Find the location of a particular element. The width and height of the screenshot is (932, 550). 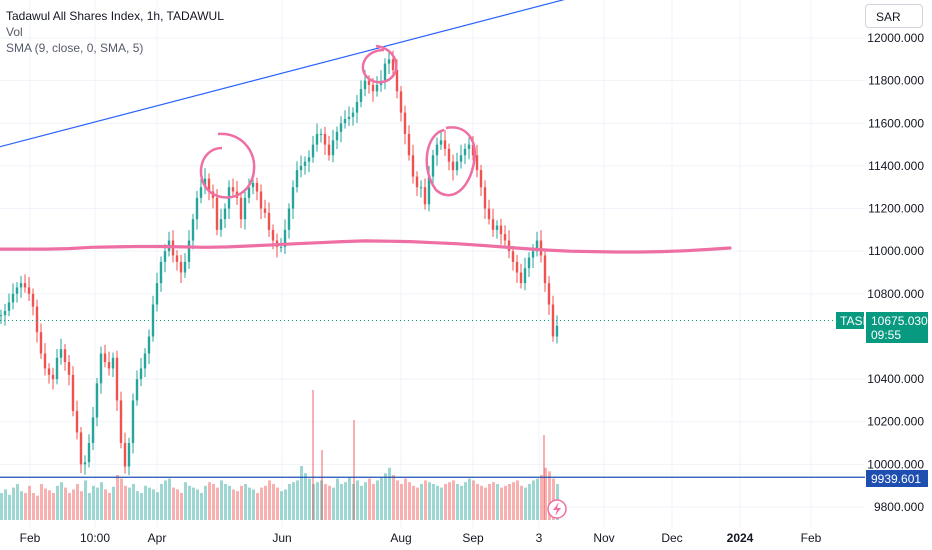

drawn-circle-top is located at coordinates (379, 64).